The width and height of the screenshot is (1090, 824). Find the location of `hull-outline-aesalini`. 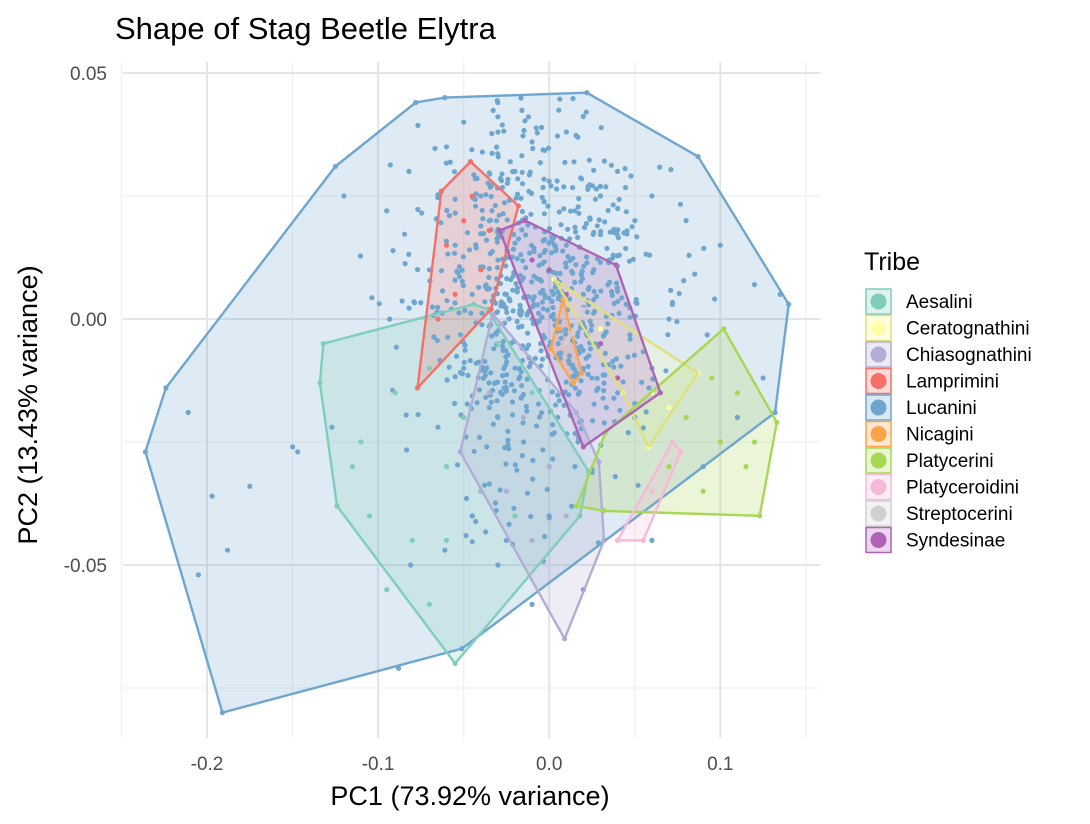

hull-outline-aesalini is located at coordinates (454, 484).